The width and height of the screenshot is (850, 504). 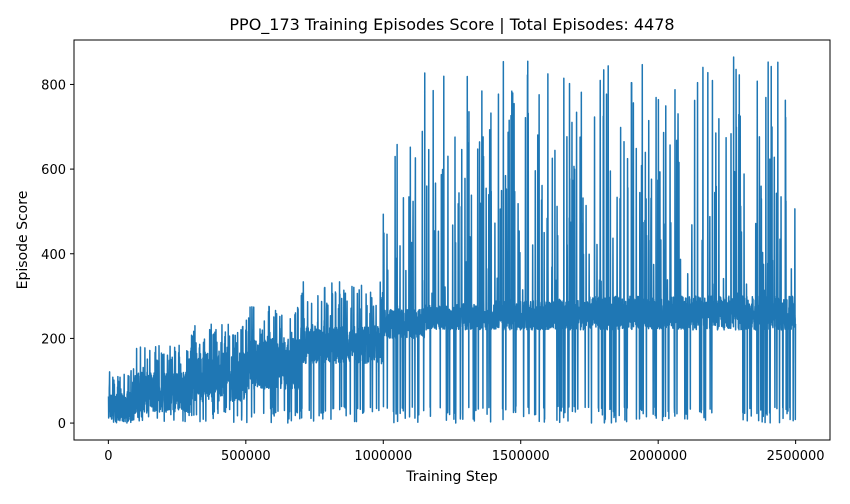 I want to click on x-axis-ticks: 0 500000 1000000 1500000 2000000 2500000, so click(x=464, y=452).